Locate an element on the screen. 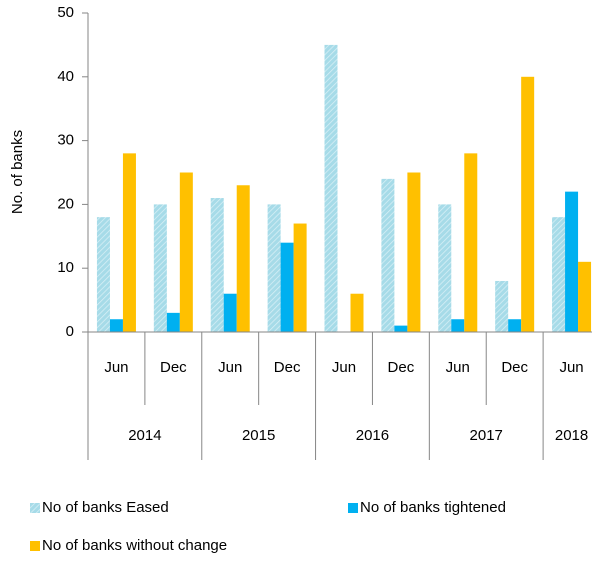 The image size is (592, 561). group-label: 2018 is located at coordinates (571, 435).